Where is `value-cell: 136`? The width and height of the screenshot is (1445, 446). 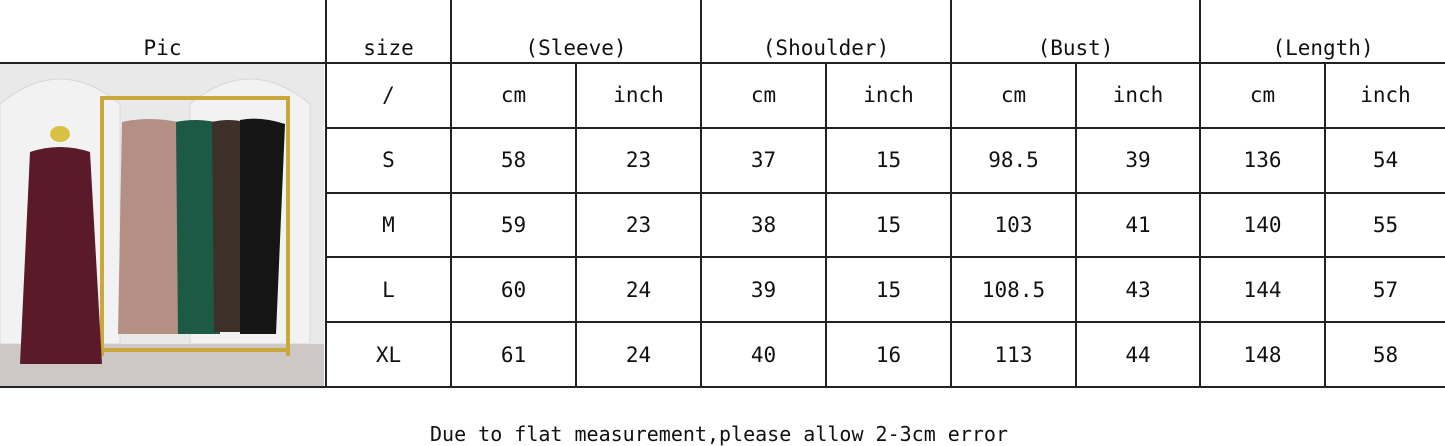 value-cell: 136 is located at coordinates (1263, 160).